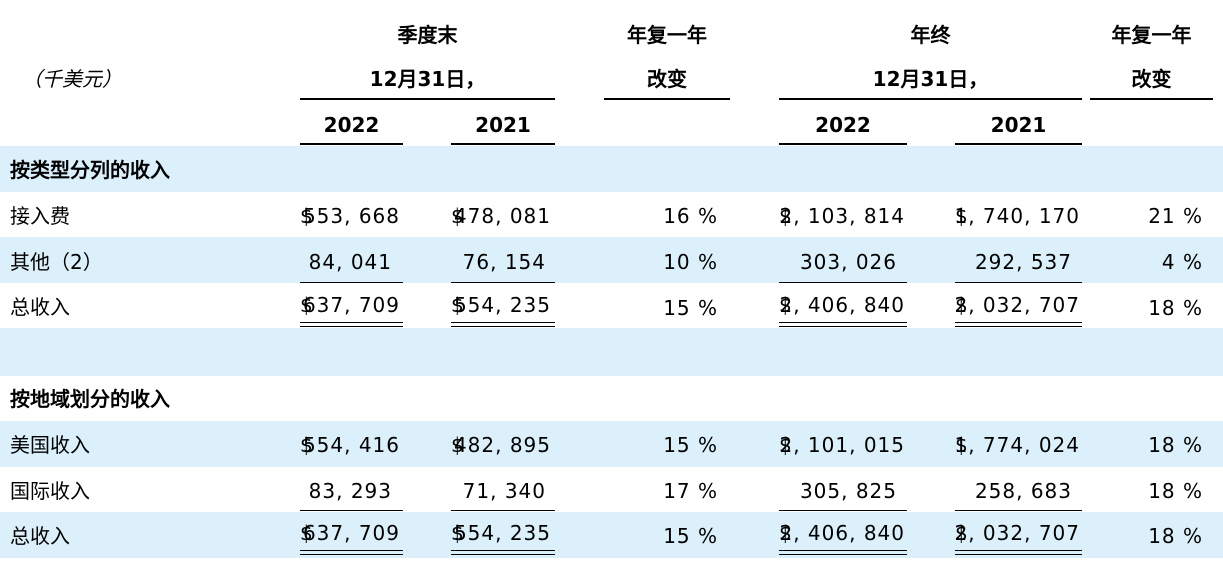 The image size is (1223, 562). What do you see at coordinates (611, 169) in the screenshot?
I see `row-band-section-type` at bounding box center [611, 169].